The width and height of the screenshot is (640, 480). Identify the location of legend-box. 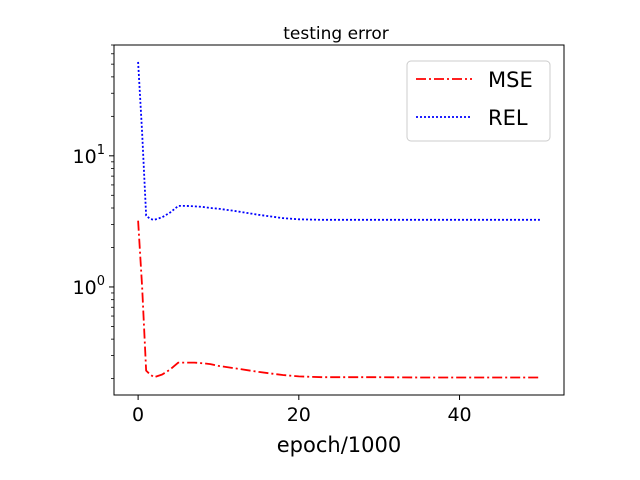
(478, 101).